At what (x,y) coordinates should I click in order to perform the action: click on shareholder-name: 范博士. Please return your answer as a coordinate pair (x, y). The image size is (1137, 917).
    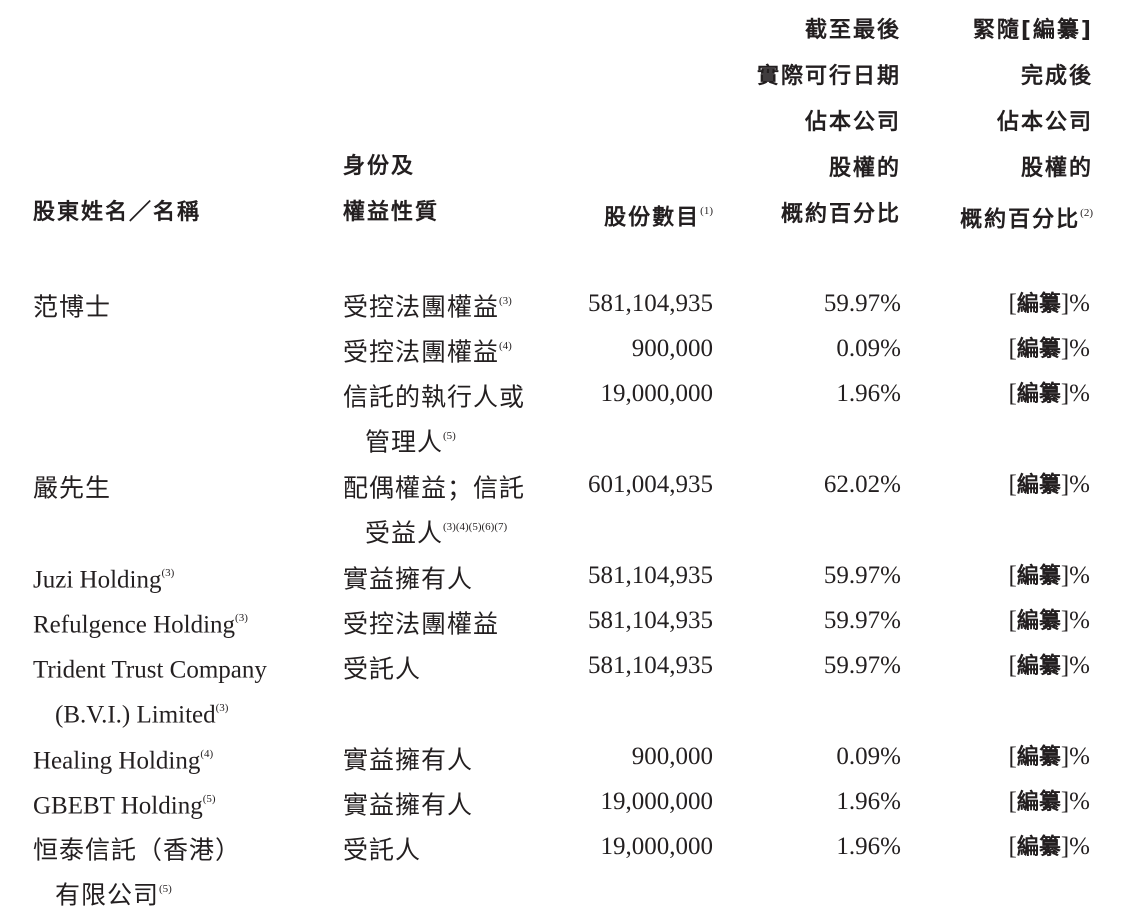
    Looking at the image, I should click on (72, 307).